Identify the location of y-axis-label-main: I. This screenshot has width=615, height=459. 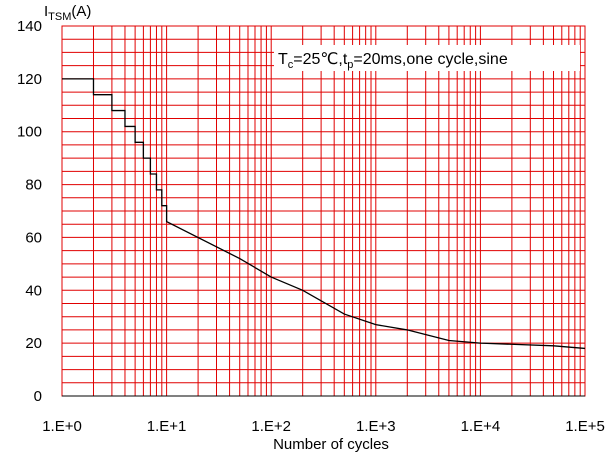
(46, 11).